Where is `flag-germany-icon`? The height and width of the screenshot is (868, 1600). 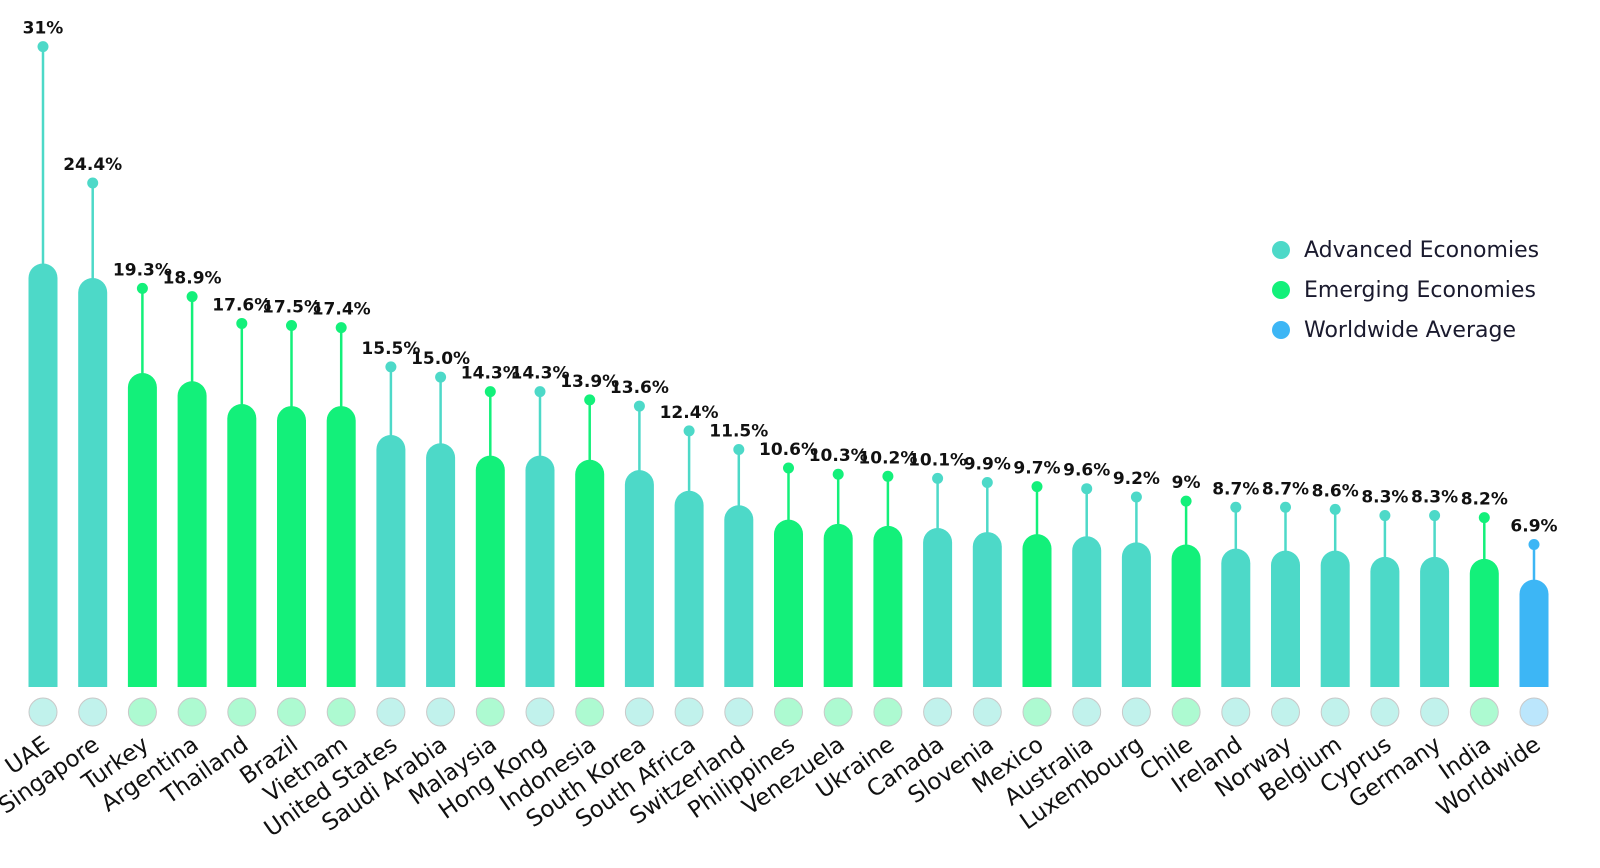
flag-germany-icon is located at coordinates (1435, 712).